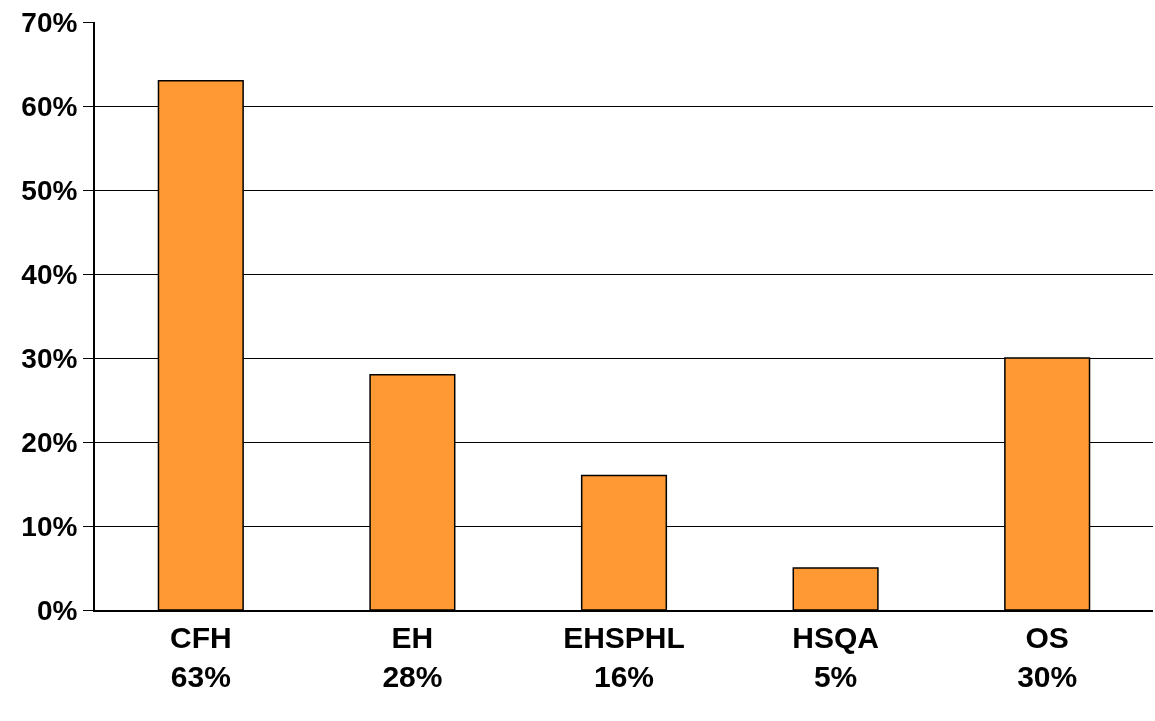 Image resolution: width=1155 pixels, height=721 pixels. I want to click on data-label: 28%, so click(412, 676).